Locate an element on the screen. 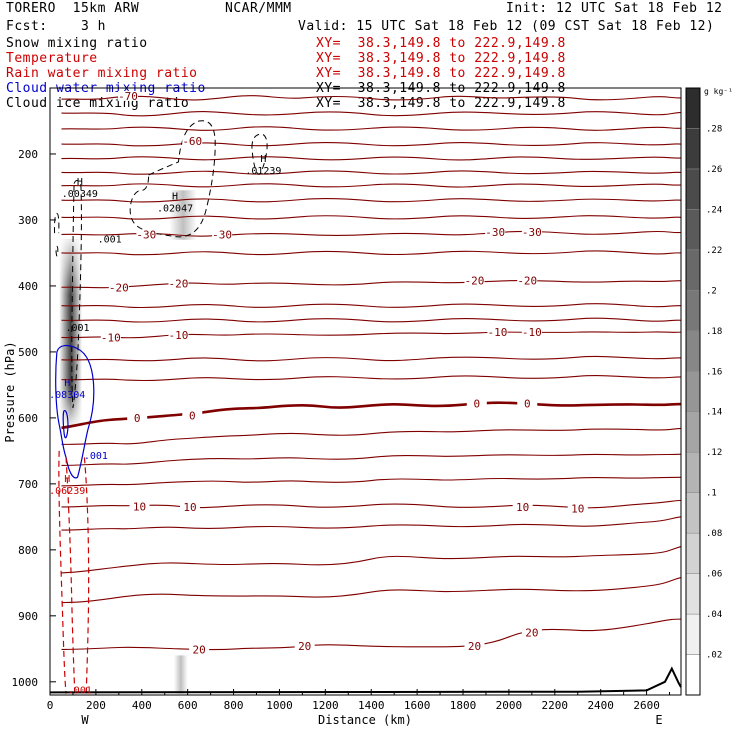 This screenshot has width=740, height=740. colorbar-label: .02 is located at coordinates (714, 656).